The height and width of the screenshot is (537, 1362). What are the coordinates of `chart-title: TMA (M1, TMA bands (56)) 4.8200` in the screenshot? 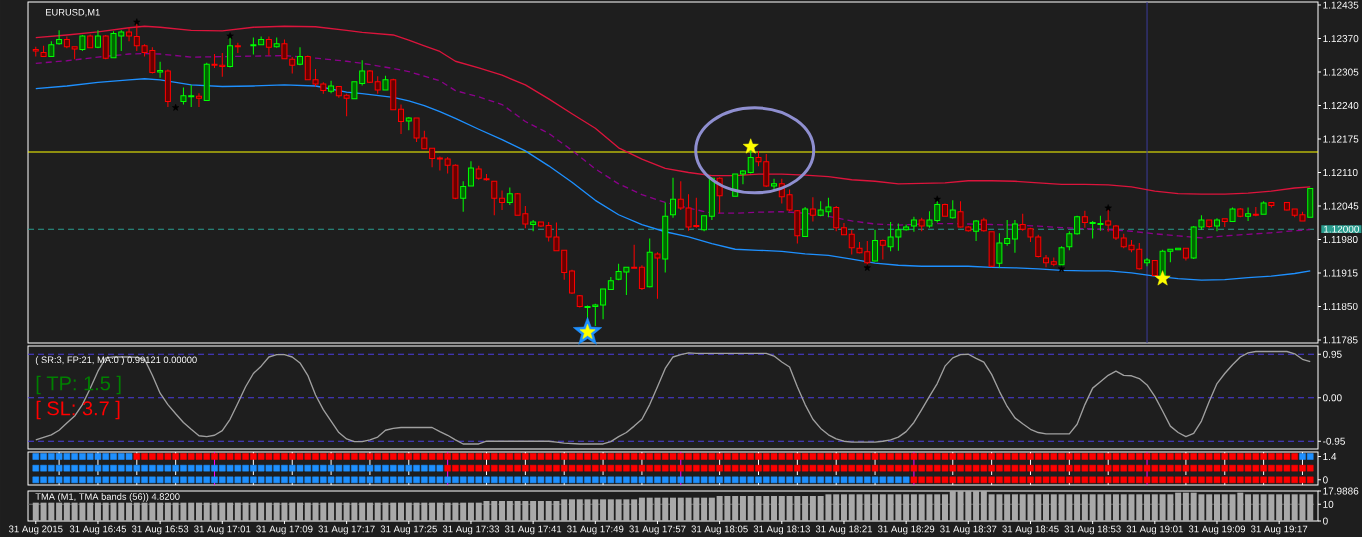 It's located at (107, 497).